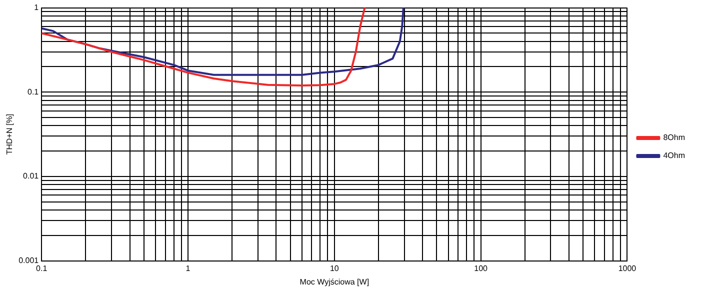 This screenshot has height=290, width=705. What do you see at coordinates (674, 137) in the screenshot?
I see `legend-label: 8Ohm` at bounding box center [674, 137].